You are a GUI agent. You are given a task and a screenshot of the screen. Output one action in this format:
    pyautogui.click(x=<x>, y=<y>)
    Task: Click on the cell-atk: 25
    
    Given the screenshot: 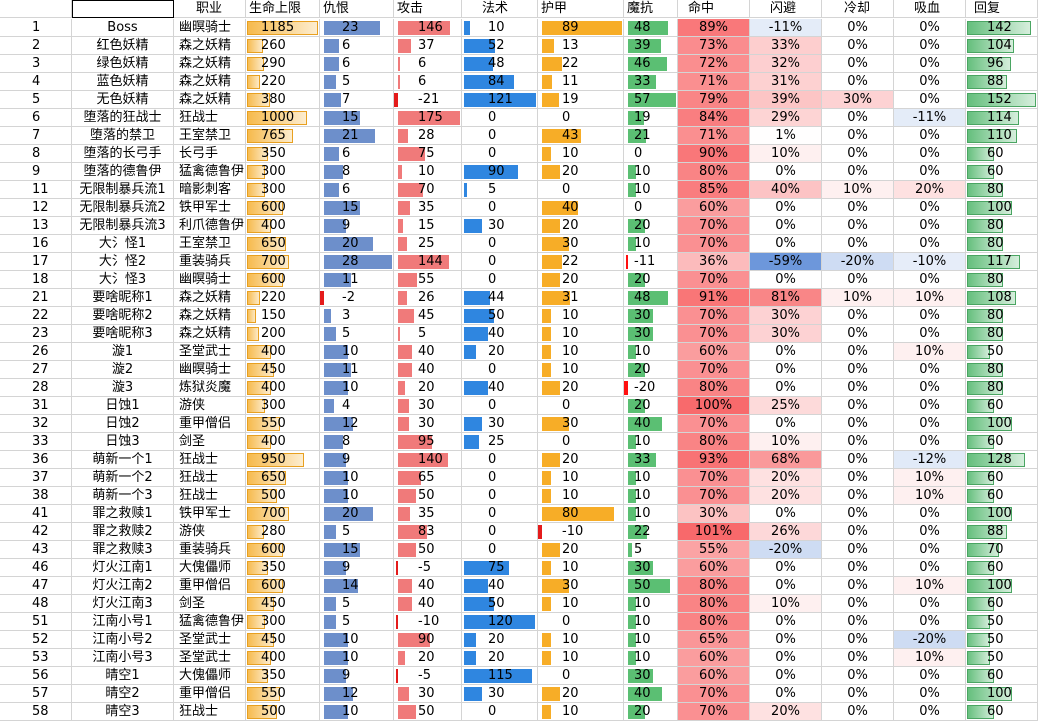 What is the action you would take?
    pyautogui.click(x=428, y=243)
    